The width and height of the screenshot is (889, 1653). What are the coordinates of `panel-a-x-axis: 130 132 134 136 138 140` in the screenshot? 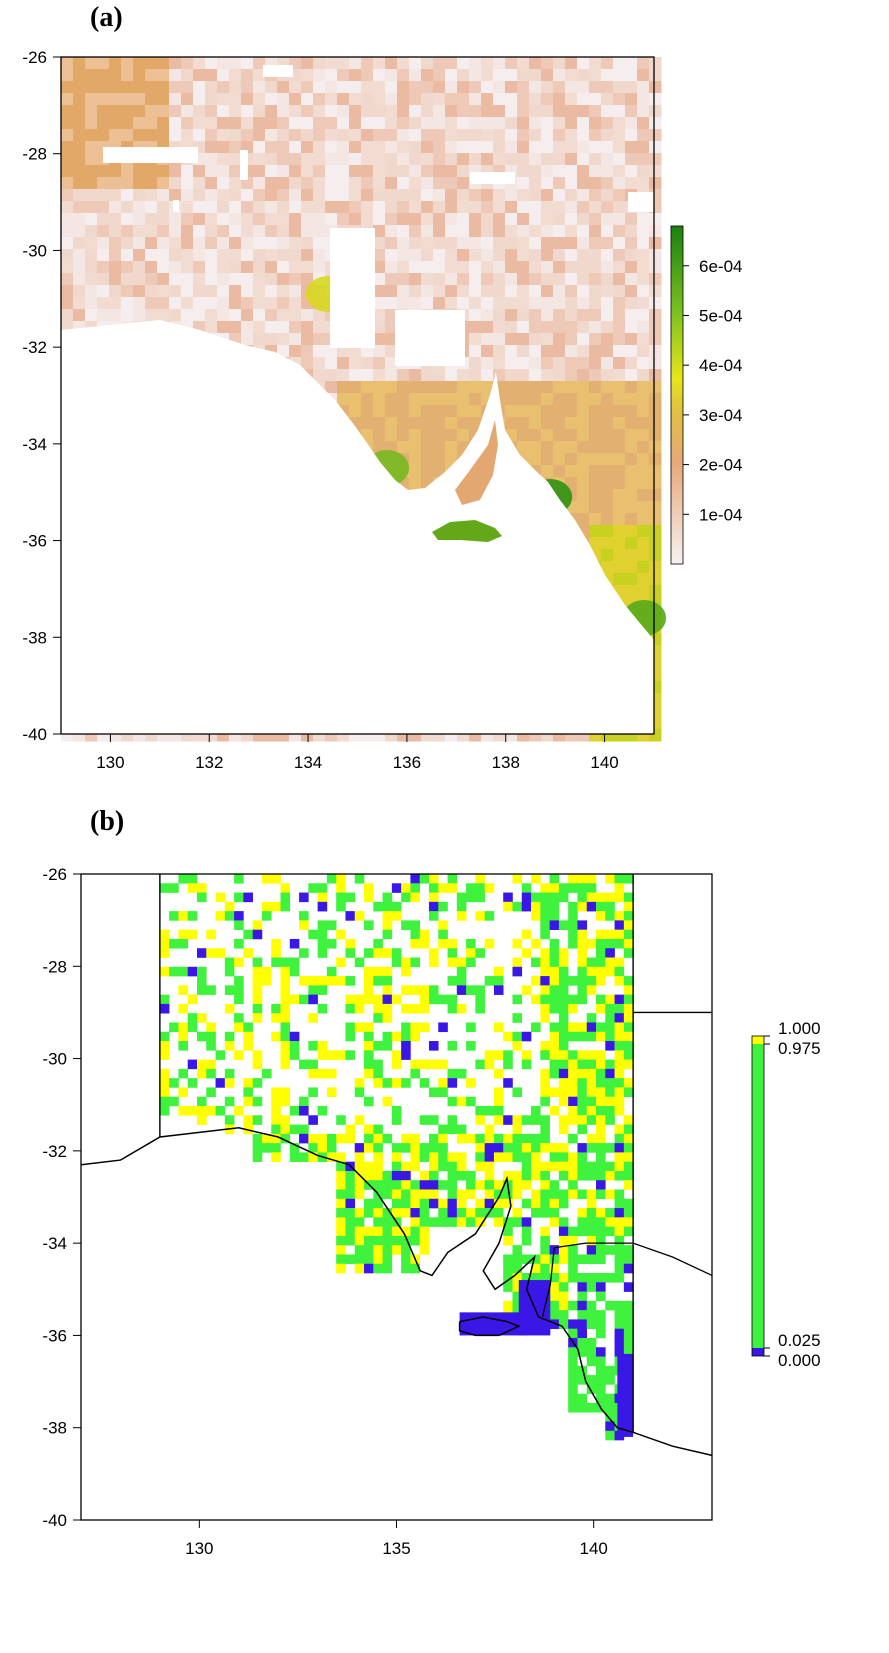 It's located at (357, 753).